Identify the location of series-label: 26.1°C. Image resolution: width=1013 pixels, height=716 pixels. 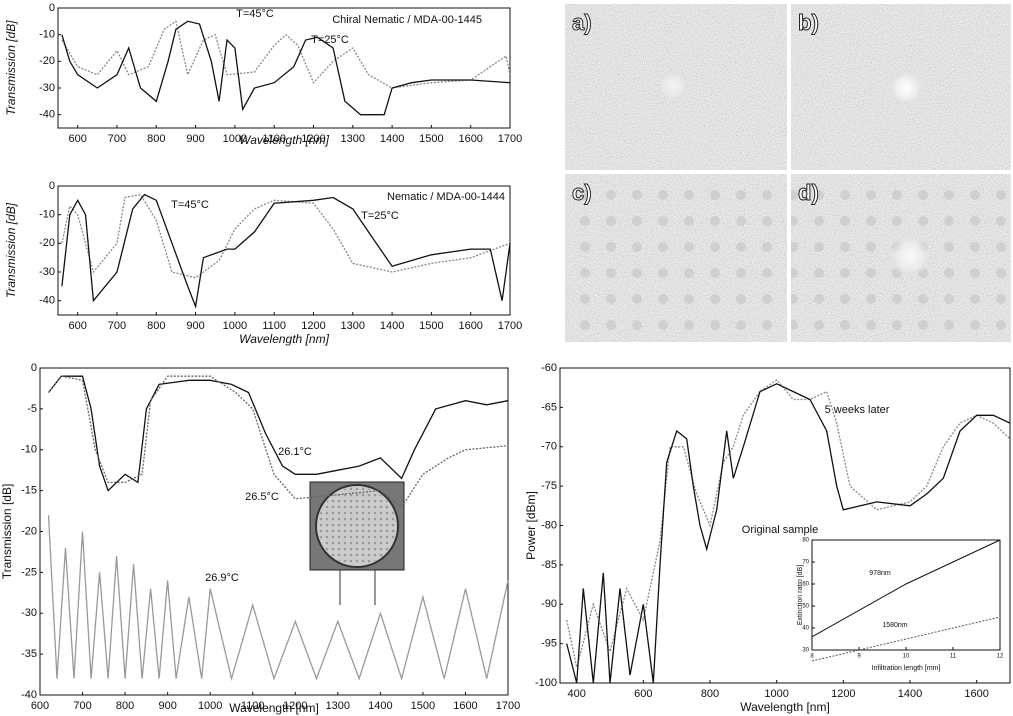
(295, 452).